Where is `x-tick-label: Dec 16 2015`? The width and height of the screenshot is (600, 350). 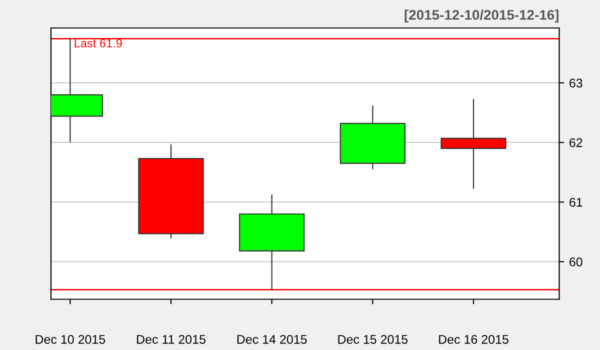 x-tick-label: Dec 16 2015 is located at coordinates (473, 339).